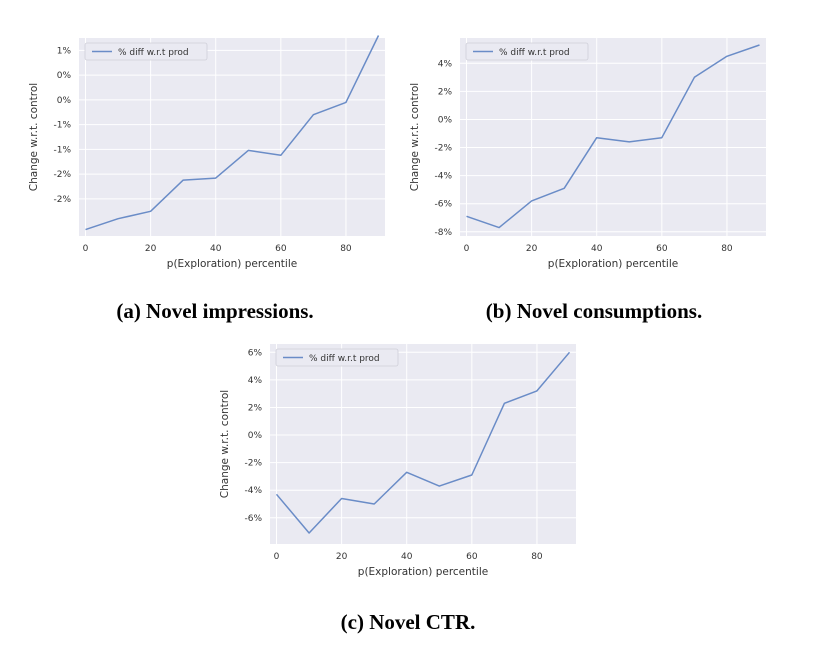  Describe the element at coordinates (64, 51) in the screenshot. I see `y-tick-label: 1%` at that location.